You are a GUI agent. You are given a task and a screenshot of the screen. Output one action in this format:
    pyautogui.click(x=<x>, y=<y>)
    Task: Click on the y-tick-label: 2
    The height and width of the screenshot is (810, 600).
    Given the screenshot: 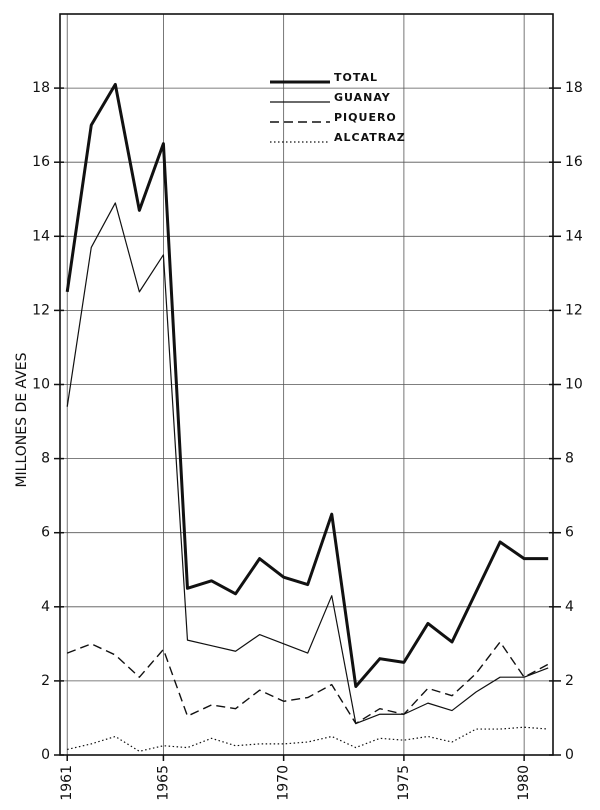 What is the action you would take?
    pyautogui.click(x=45, y=681)
    